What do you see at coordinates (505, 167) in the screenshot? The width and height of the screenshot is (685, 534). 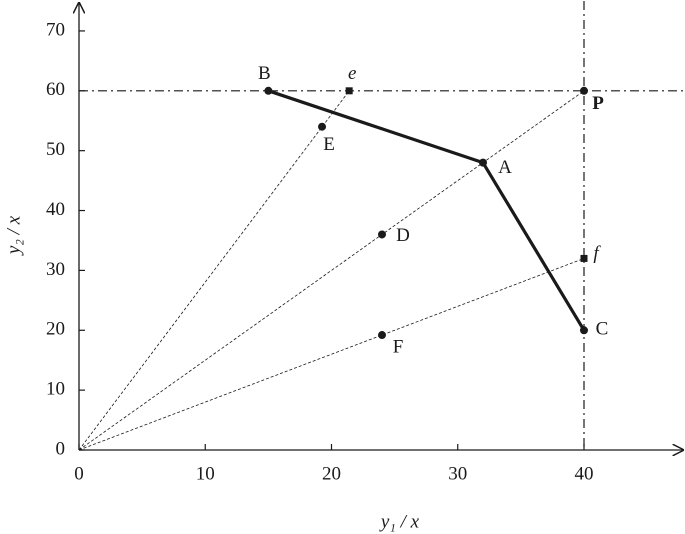 I see `point-label: A` at bounding box center [505, 167].